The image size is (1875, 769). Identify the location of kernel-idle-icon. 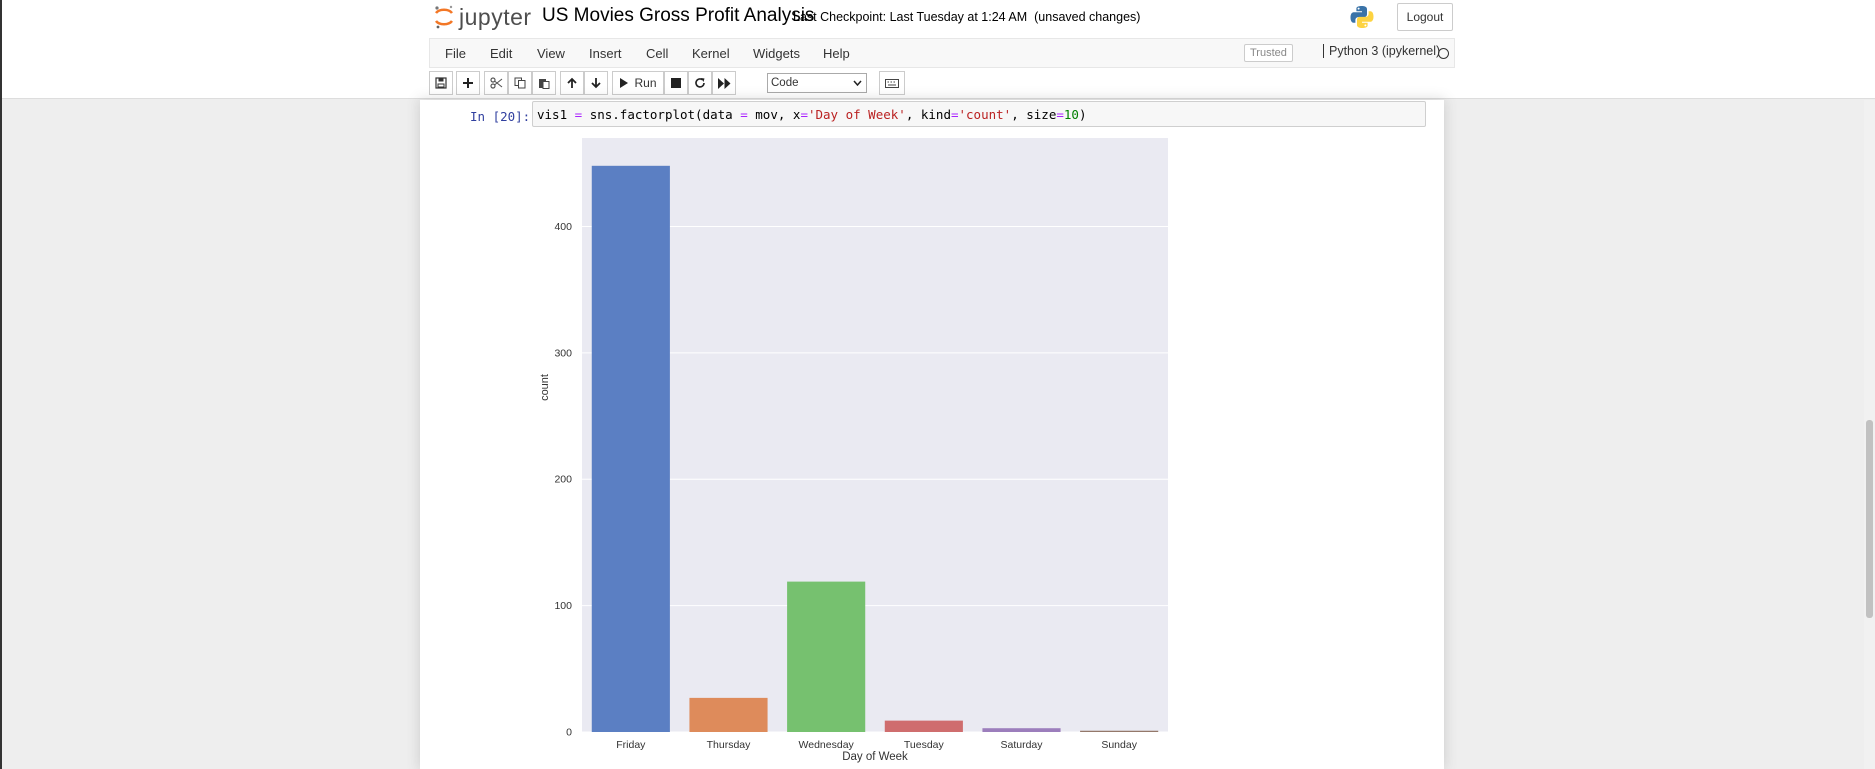
(1443, 53).